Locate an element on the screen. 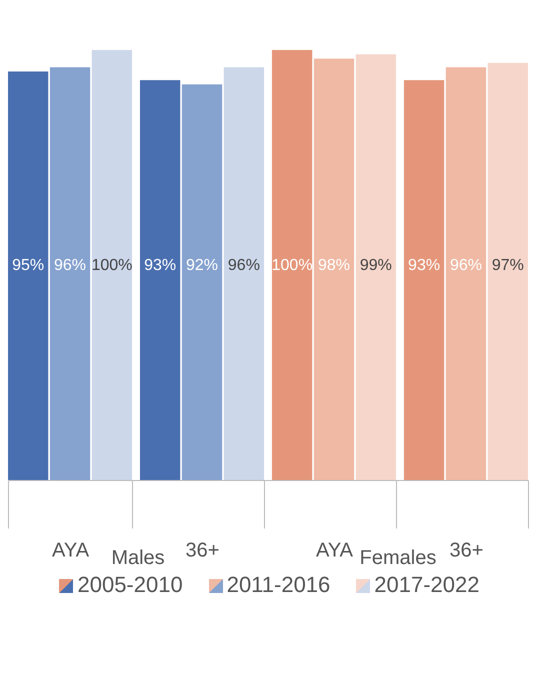  text: Females is located at coordinates (398, 558).